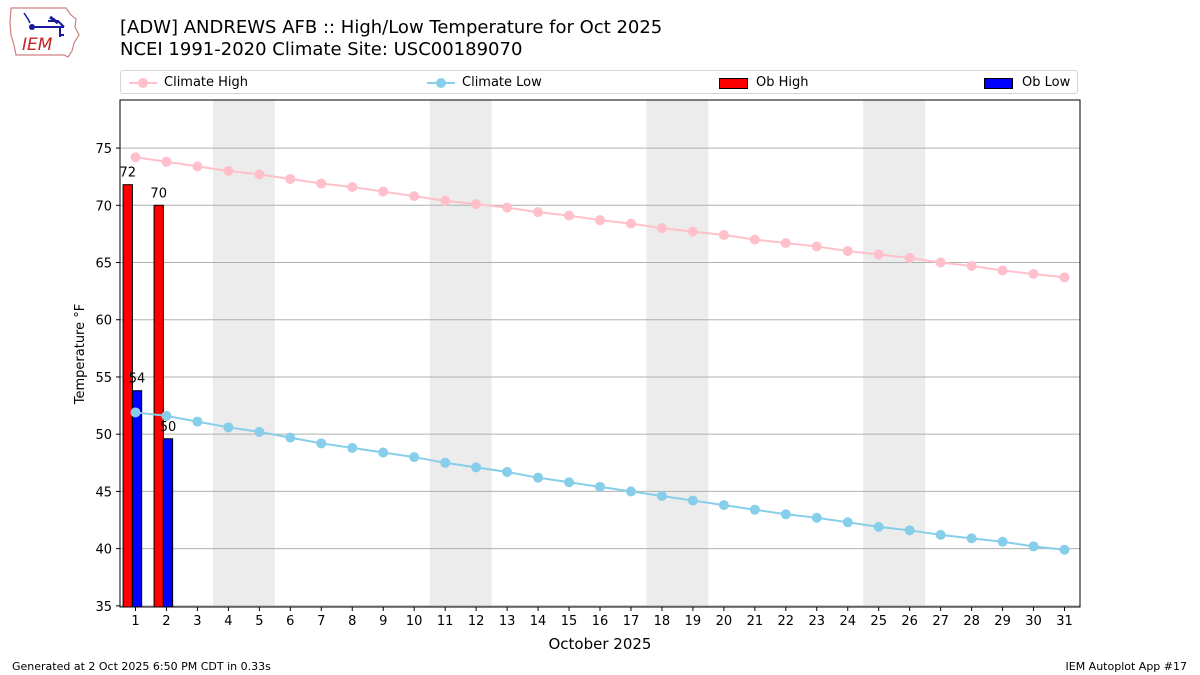 The image size is (1200, 675). Describe the element at coordinates (631, 621) in the screenshot. I see `x-tick-label: 17` at that location.